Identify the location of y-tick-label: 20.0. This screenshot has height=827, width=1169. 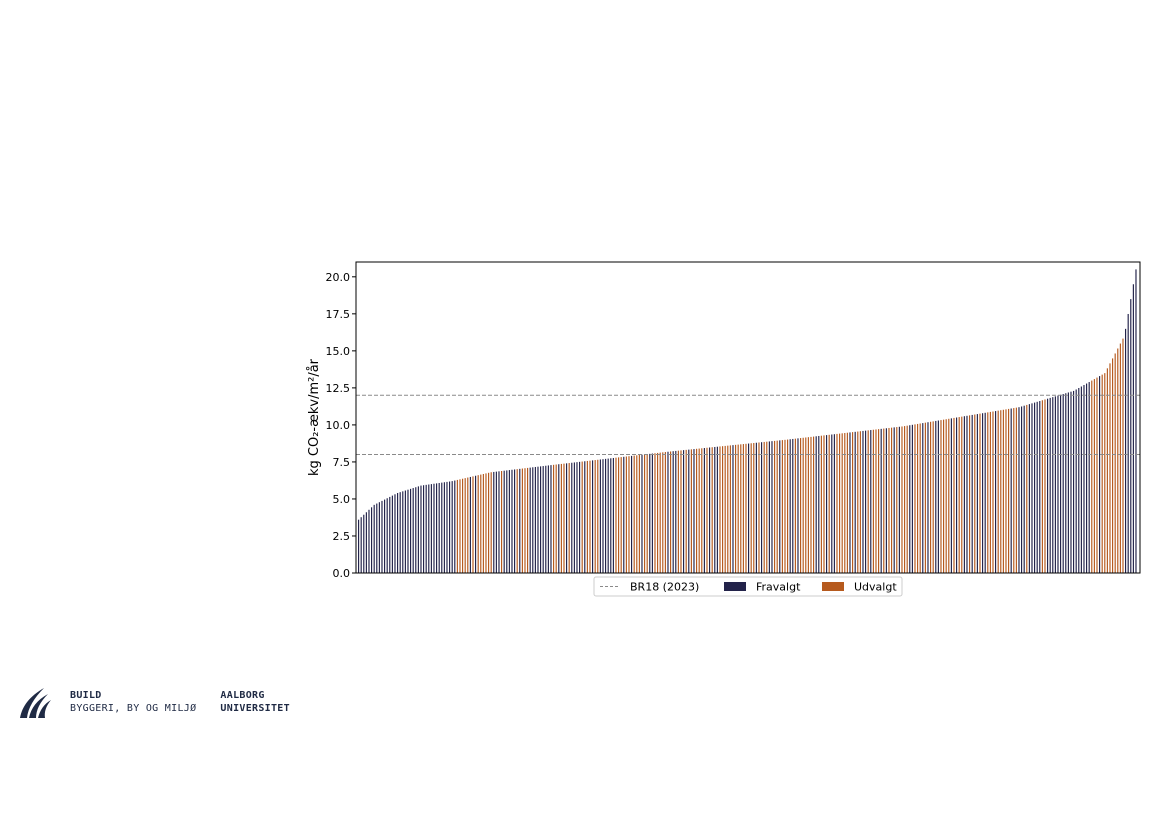
(338, 277).